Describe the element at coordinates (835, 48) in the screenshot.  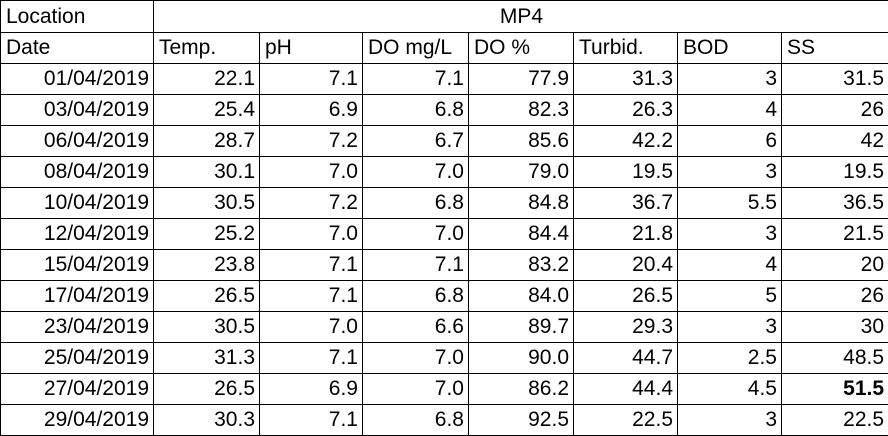
I see `ss-header-cell: SS` at that location.